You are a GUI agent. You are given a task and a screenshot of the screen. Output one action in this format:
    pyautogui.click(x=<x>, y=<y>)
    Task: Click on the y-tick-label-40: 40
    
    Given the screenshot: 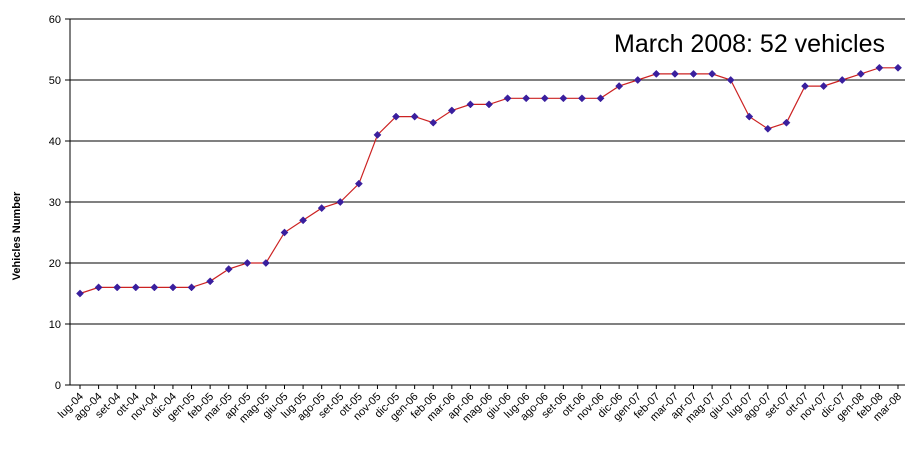 What is the action you would take?
    pyautogui.click(x=55, y=142)
    